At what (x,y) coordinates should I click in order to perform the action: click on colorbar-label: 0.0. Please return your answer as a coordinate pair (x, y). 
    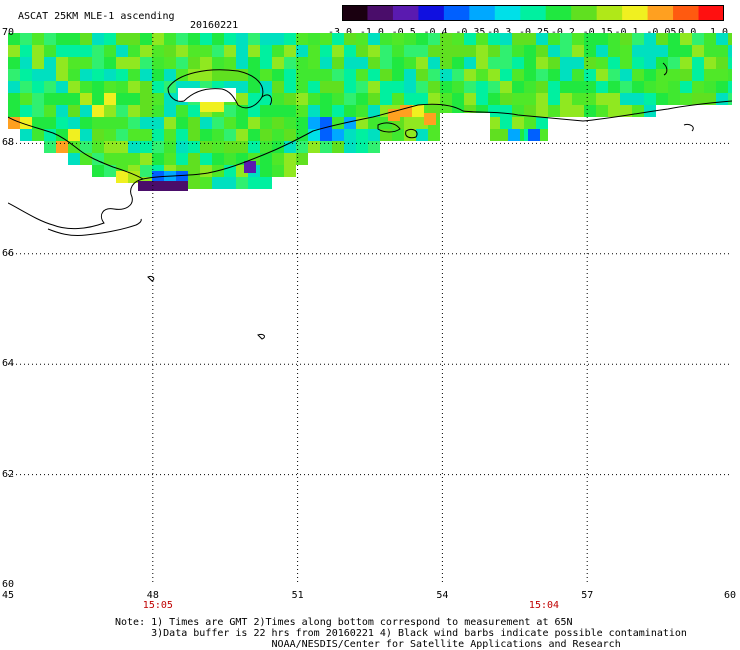
    Looking at the image, I should click on (687, 32).